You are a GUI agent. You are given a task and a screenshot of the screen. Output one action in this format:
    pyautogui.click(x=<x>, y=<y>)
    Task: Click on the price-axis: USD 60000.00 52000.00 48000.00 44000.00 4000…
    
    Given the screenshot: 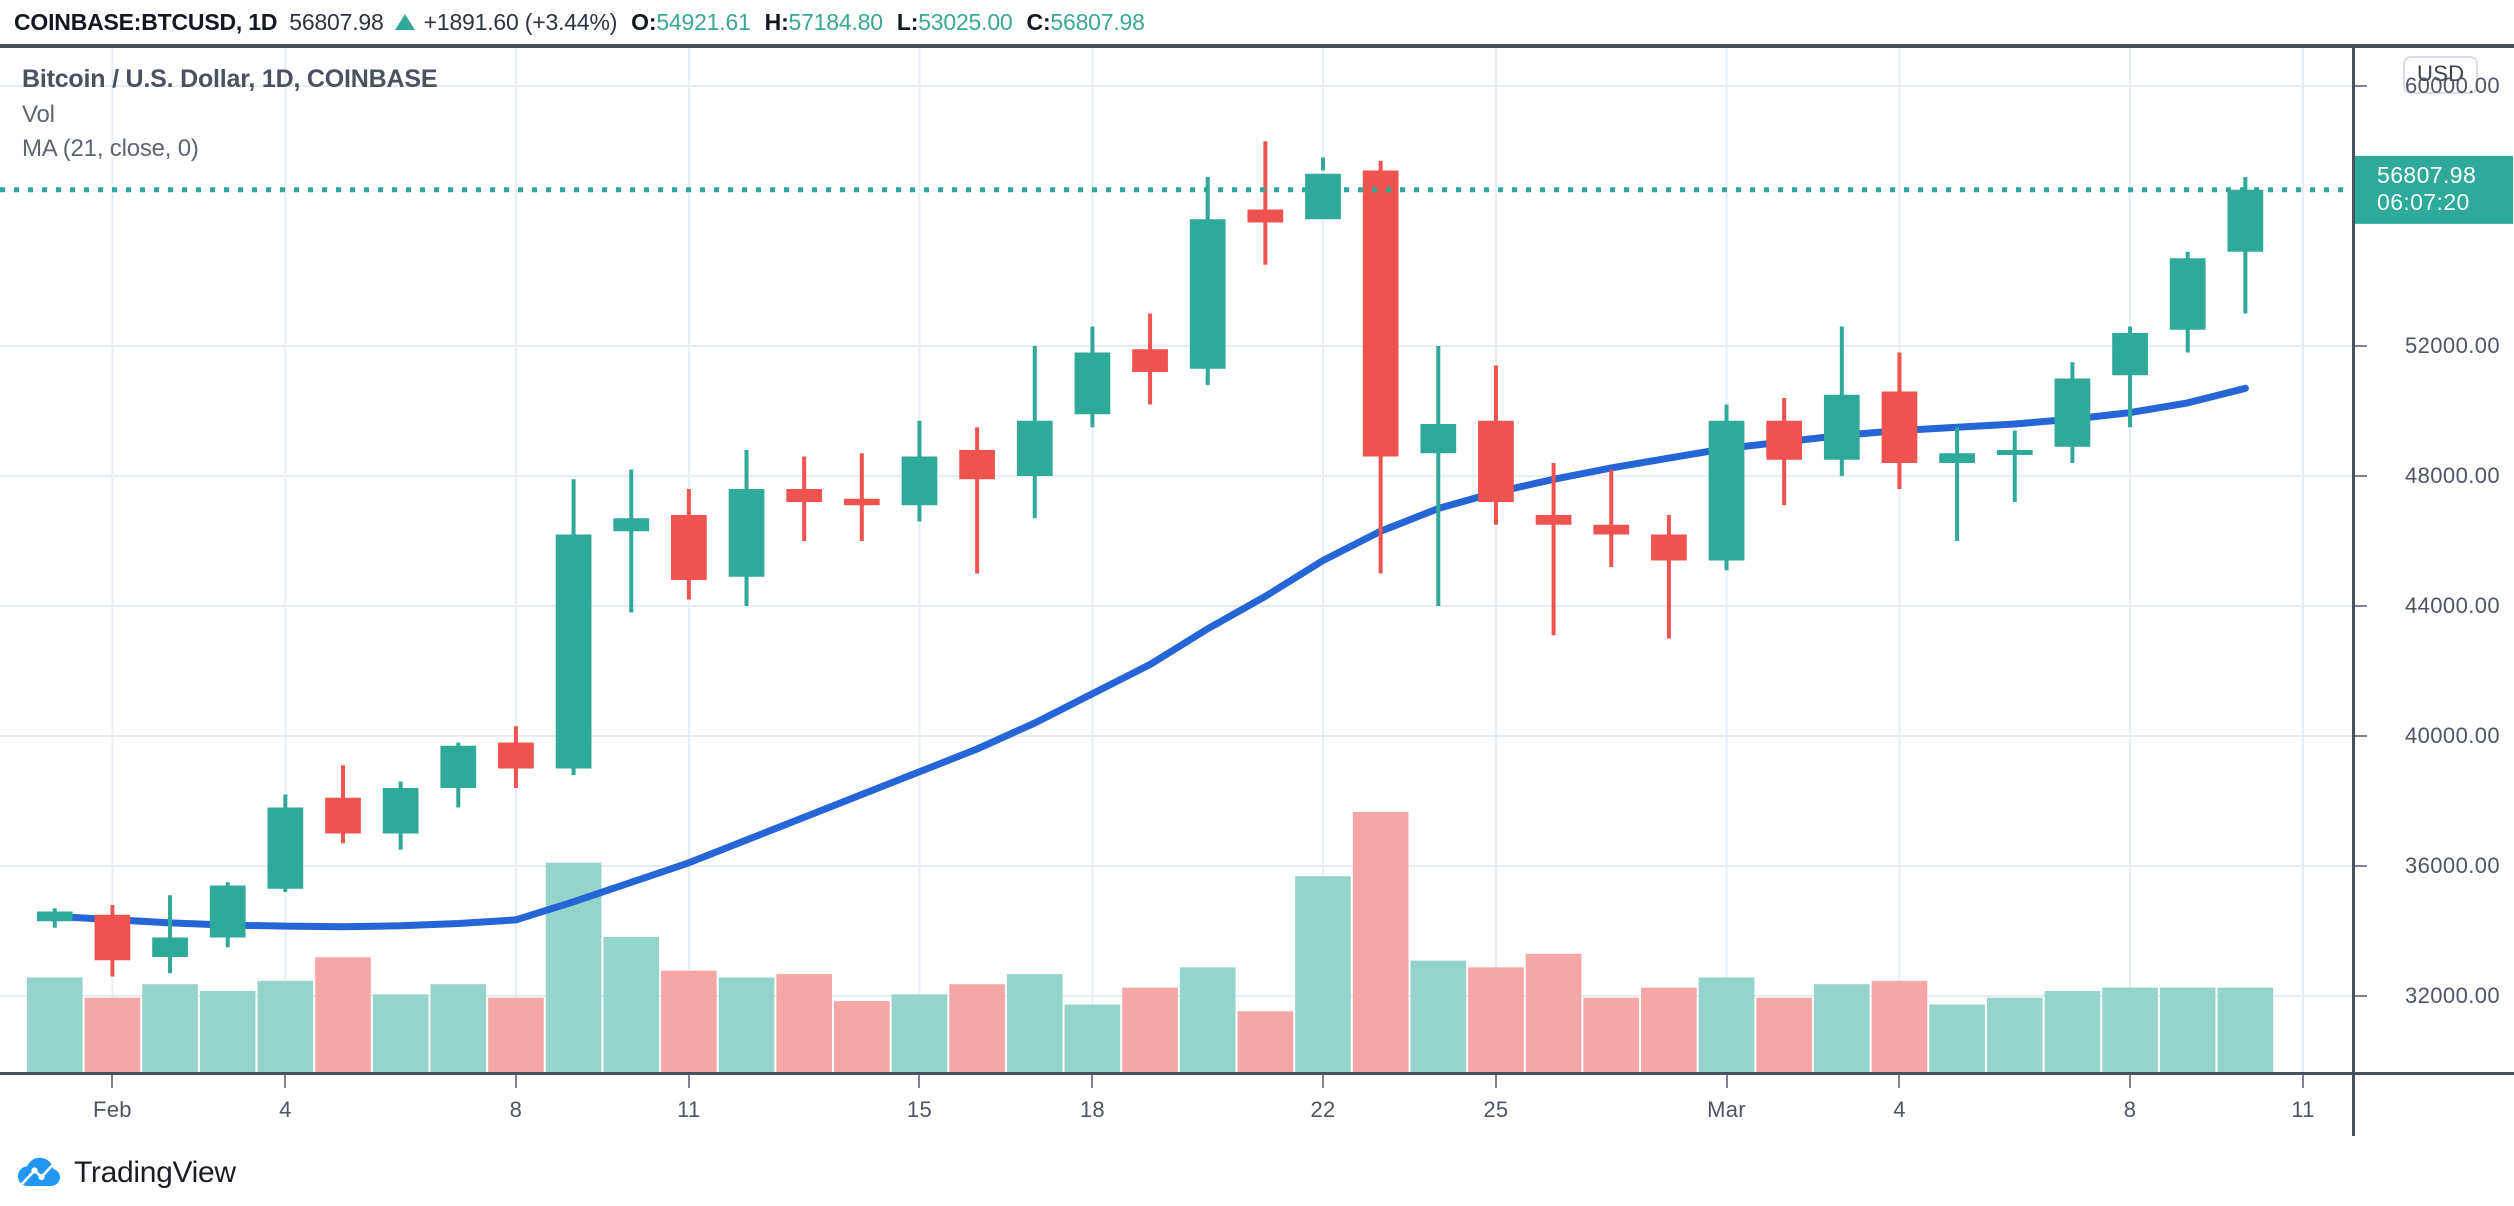 What is the action you would take?
    pyautogui.click(x=2433, y=560)
    